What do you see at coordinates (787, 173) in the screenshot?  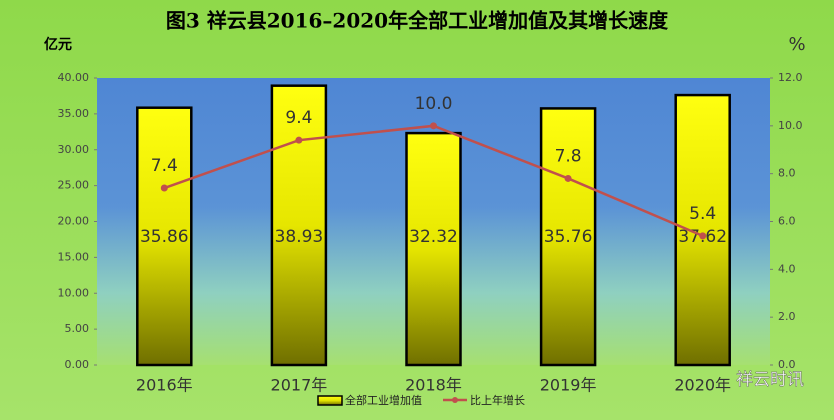 I see `y2-tick-label: 8.0` at bounding box center [787, 173].